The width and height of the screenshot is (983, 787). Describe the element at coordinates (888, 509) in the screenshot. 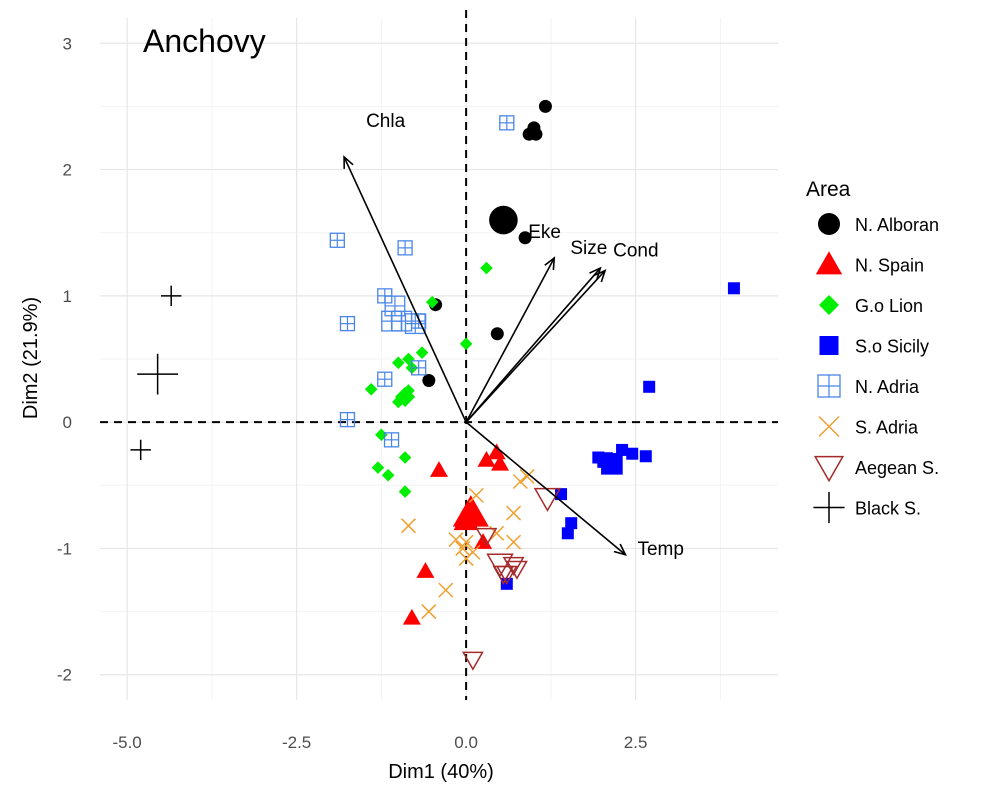

I see `legend-label: Black S.` at that location.